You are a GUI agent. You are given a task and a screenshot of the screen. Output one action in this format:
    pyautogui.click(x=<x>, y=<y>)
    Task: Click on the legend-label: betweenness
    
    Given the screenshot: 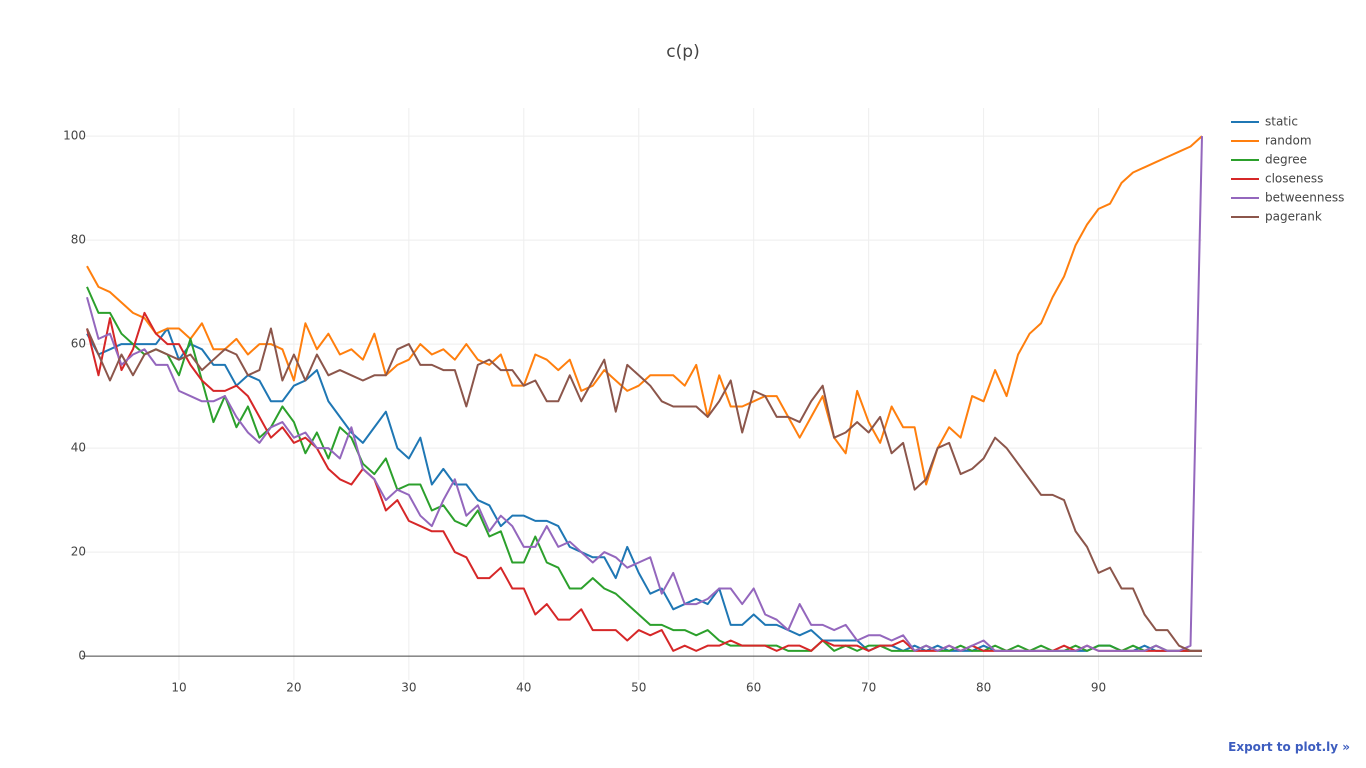 What is the action you would take?
    pyautogui.click(x=1304, y=198)
    